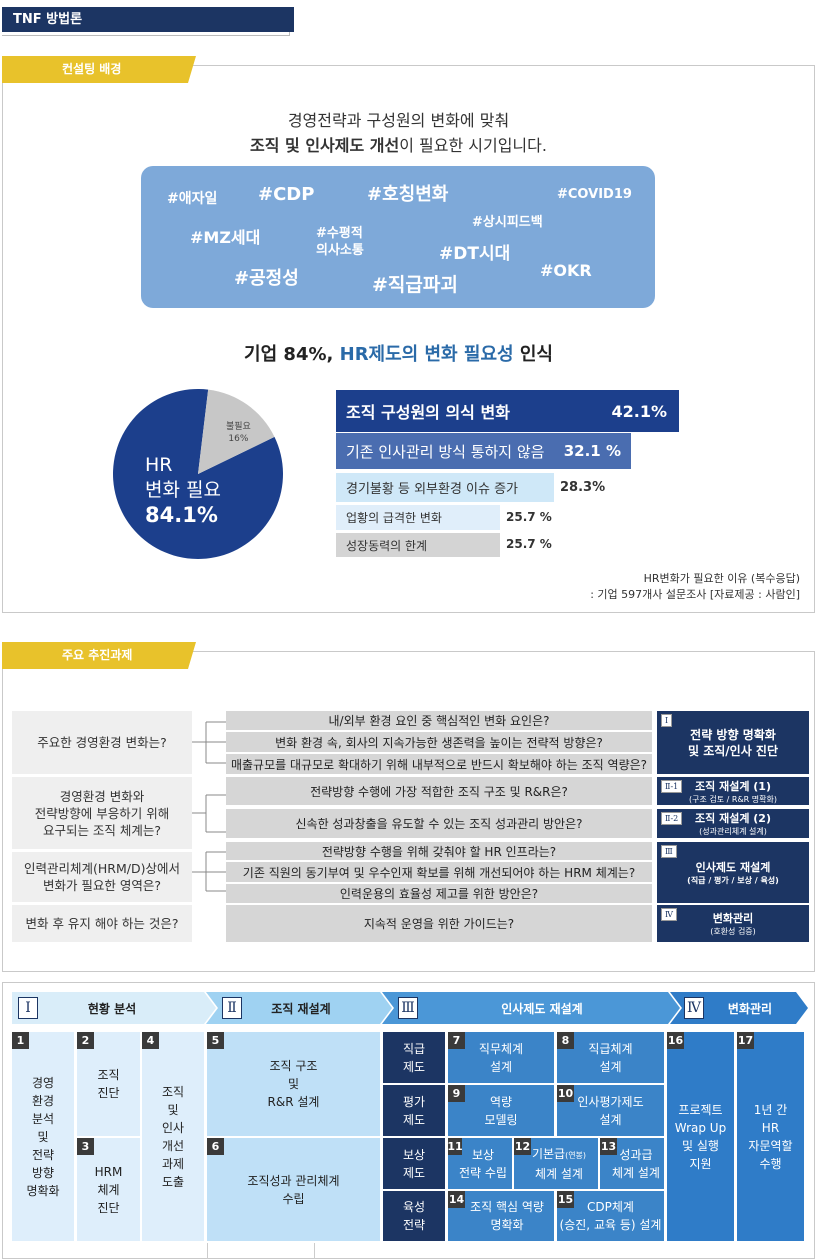 Image resolution: width=830 pixels, height=1259 pixels. What do you see at coordinates (456, 1093) in the screenshot?
I see `step-number: 9` at bounding box center [456, 1093].